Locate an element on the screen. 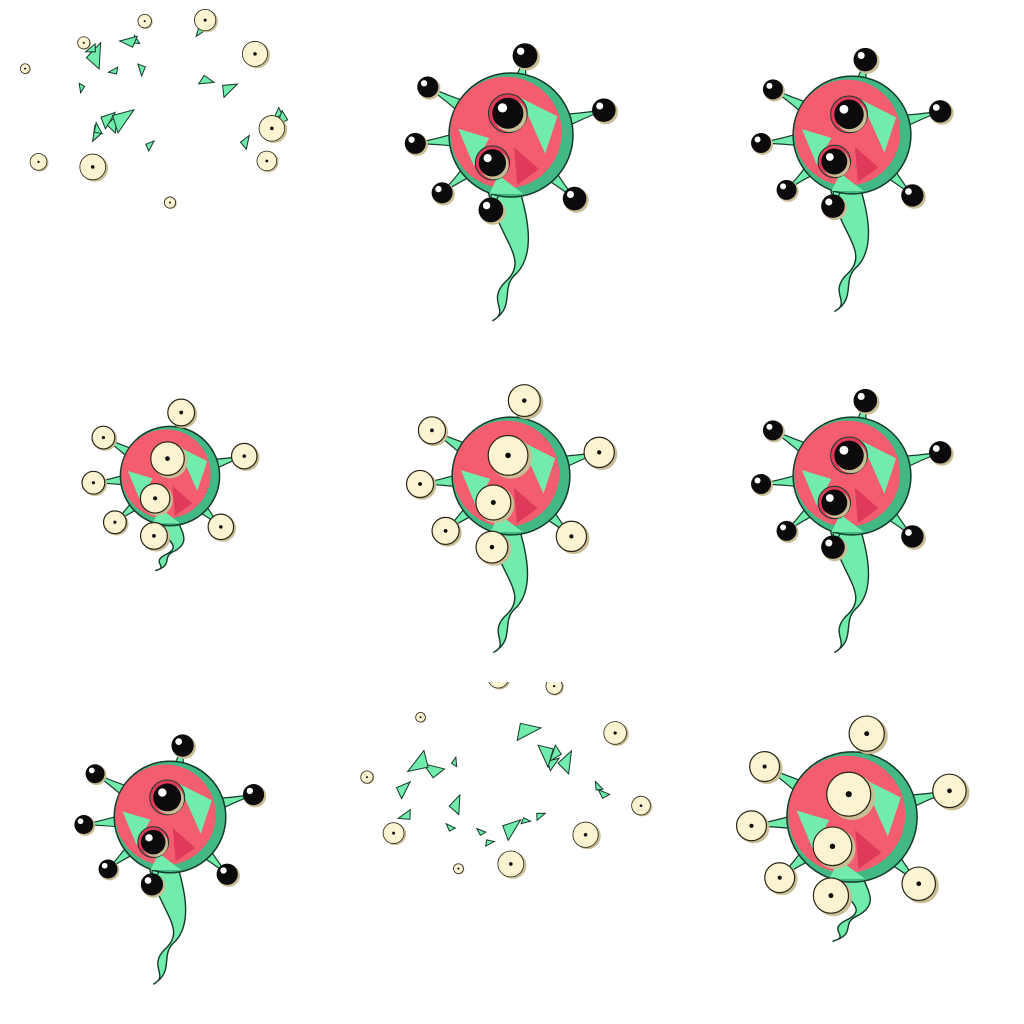 This screenshot has width=1024, height=1024. monster-idle-d is located at coordinates (170, 859).